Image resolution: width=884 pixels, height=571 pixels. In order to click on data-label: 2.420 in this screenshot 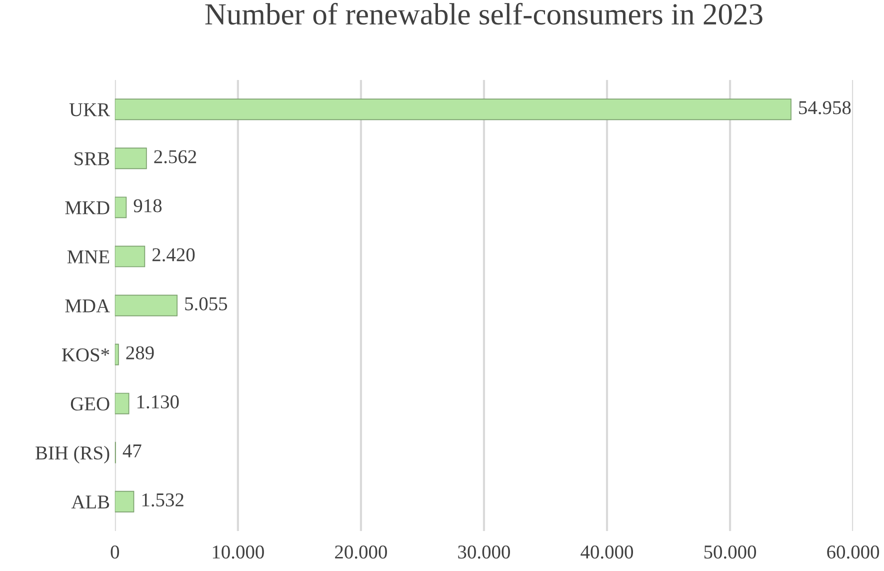, I will do `click(173, 255)`.